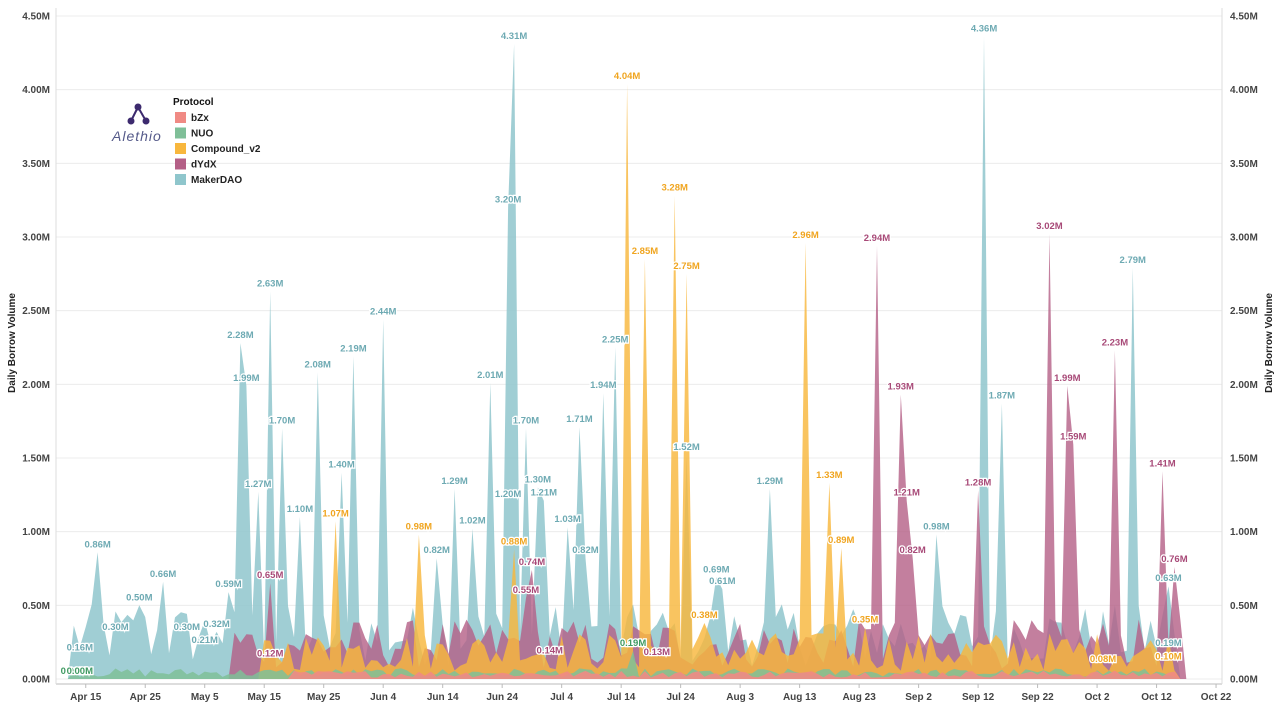  Describe the element at coordinates (567, 519) in the screenshot. I see `data-label: 1.03M` at that location.